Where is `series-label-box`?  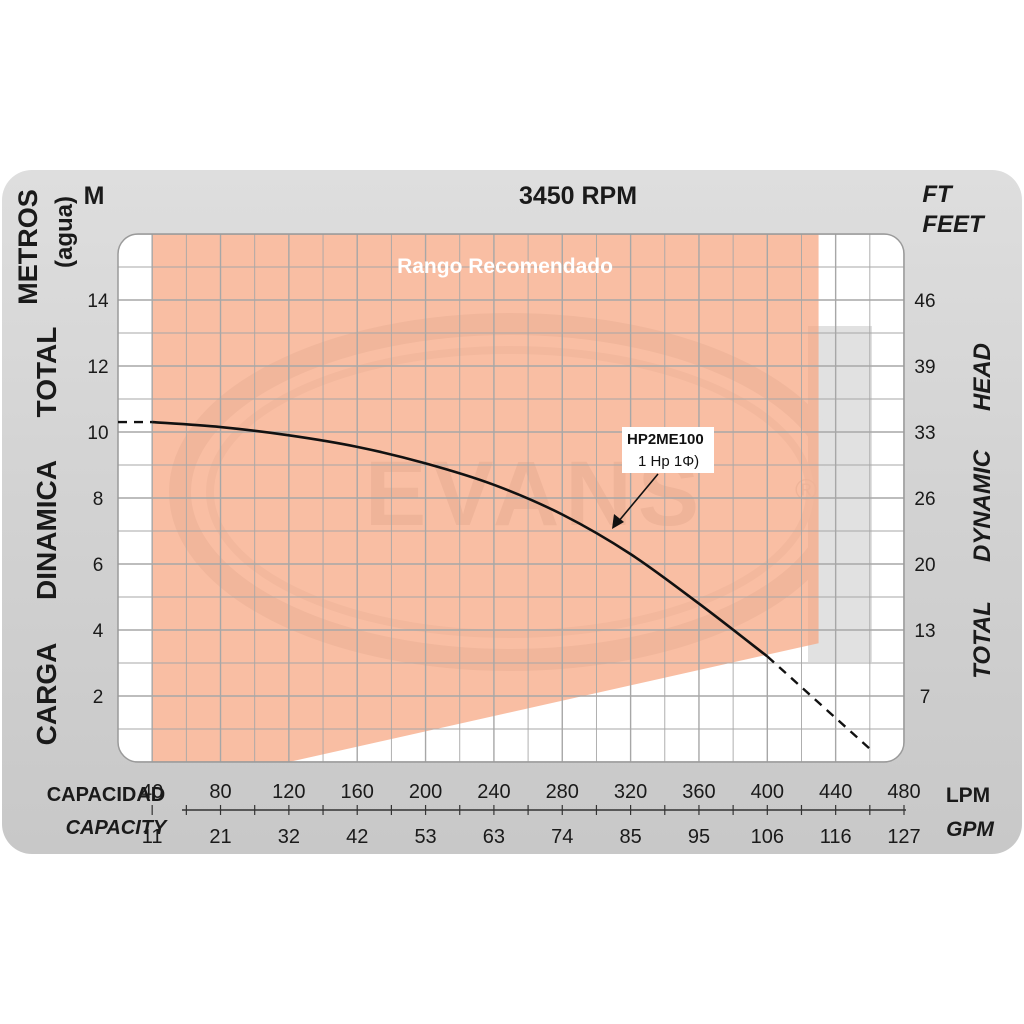 series-label-box is located at coordinates (668, 450).